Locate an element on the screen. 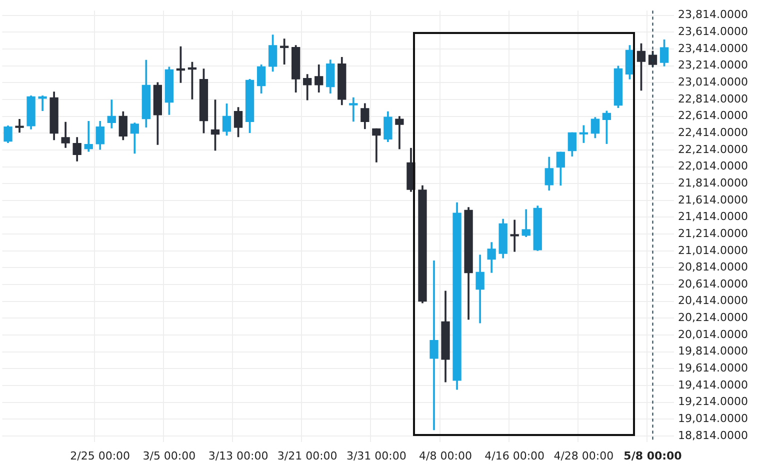 The height and width of the screenshot is (475, 760). x-tick-label: 4/28 00:00 is located at coordinates (584, 455).